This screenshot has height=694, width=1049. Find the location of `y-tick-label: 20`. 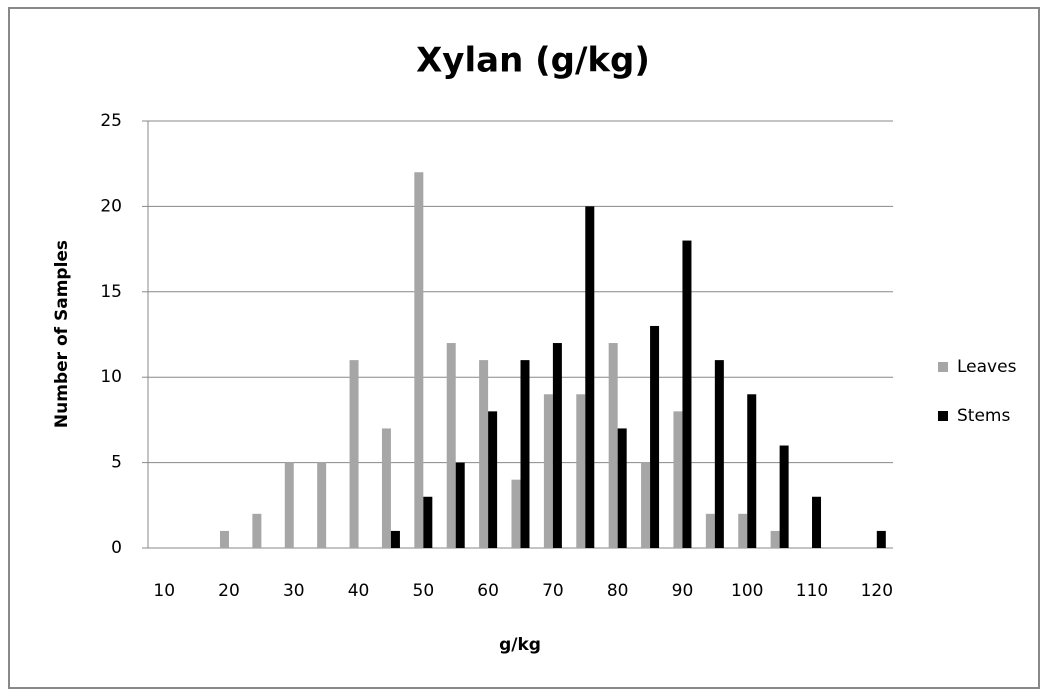

y-tick-label: 20 is located at coordinates (111, 206).